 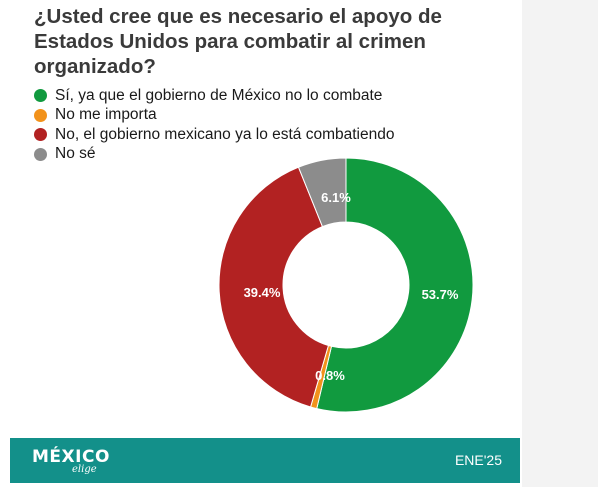 What do you see at coordinates (265, 460) in the screenshot?
I see `footer-bar: MÉXICO elige ENE'25` at bounding box center [265, 460].